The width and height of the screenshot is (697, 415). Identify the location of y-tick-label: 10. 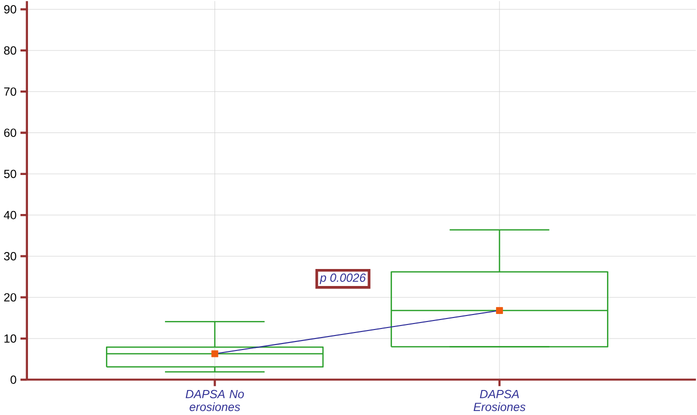
(10, 338).